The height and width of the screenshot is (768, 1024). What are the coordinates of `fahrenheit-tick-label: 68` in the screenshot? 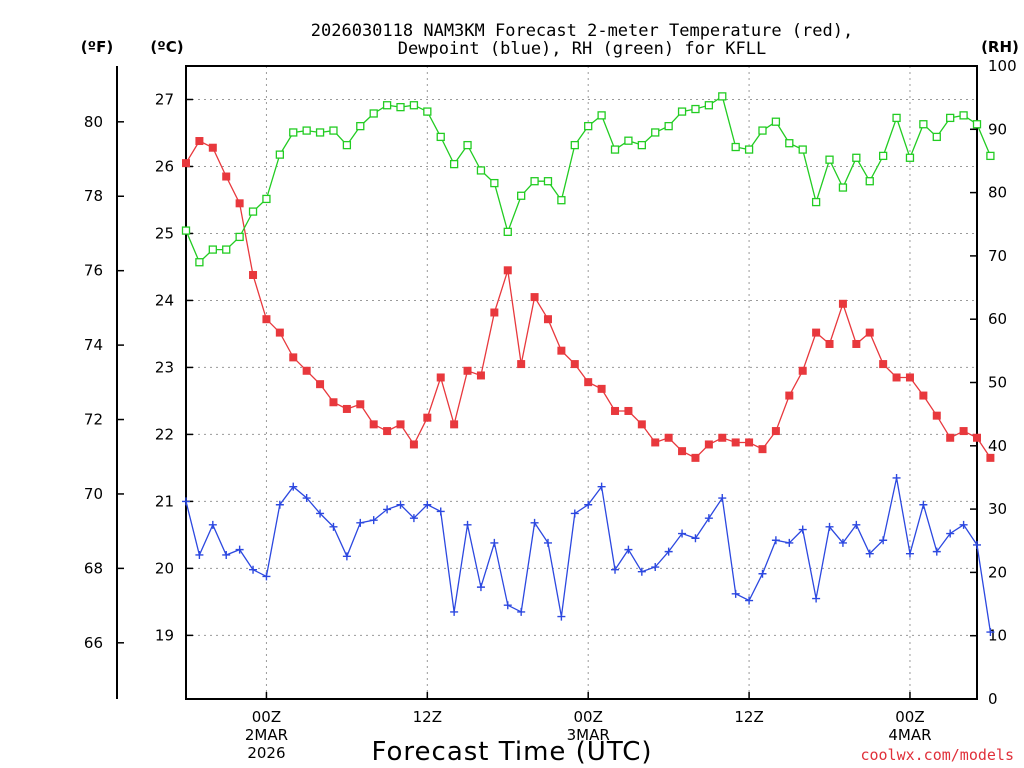 It's located at (93, 568).